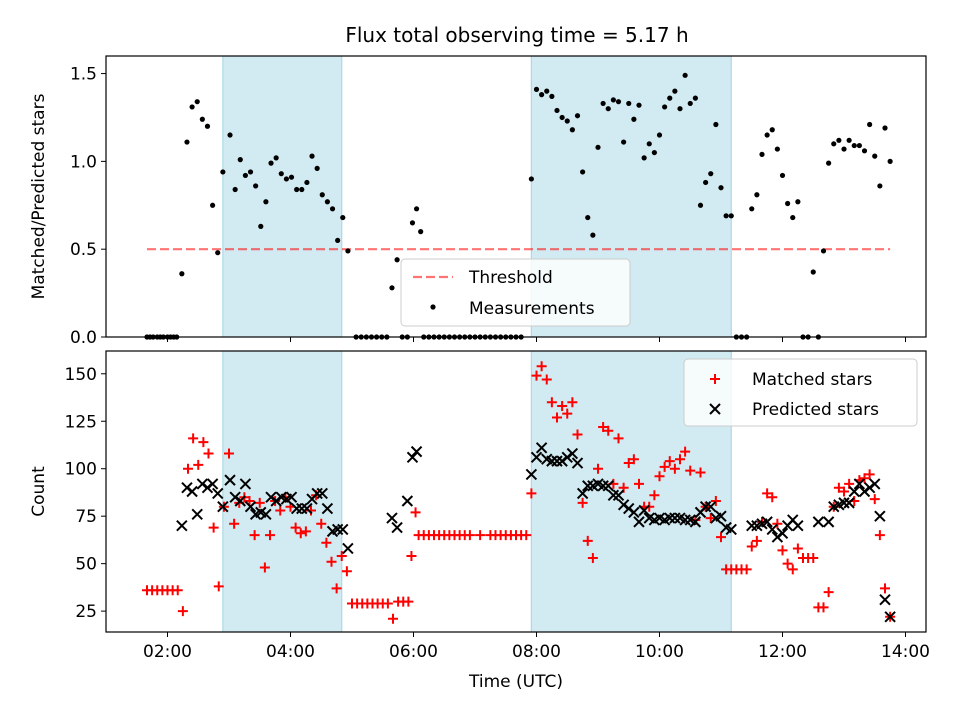 The height and width of the screenshot is (724, 960). I want to click on bottom-ytick-label: 25, so click(86, 612).